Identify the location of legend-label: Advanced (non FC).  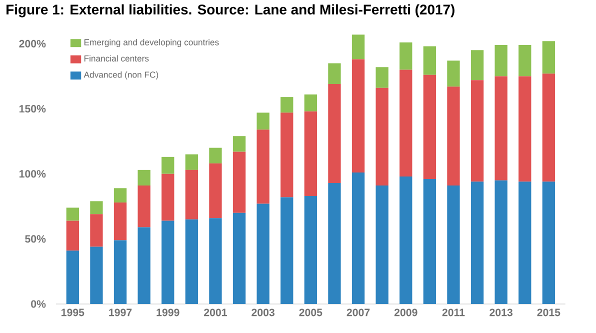
(121, 75).